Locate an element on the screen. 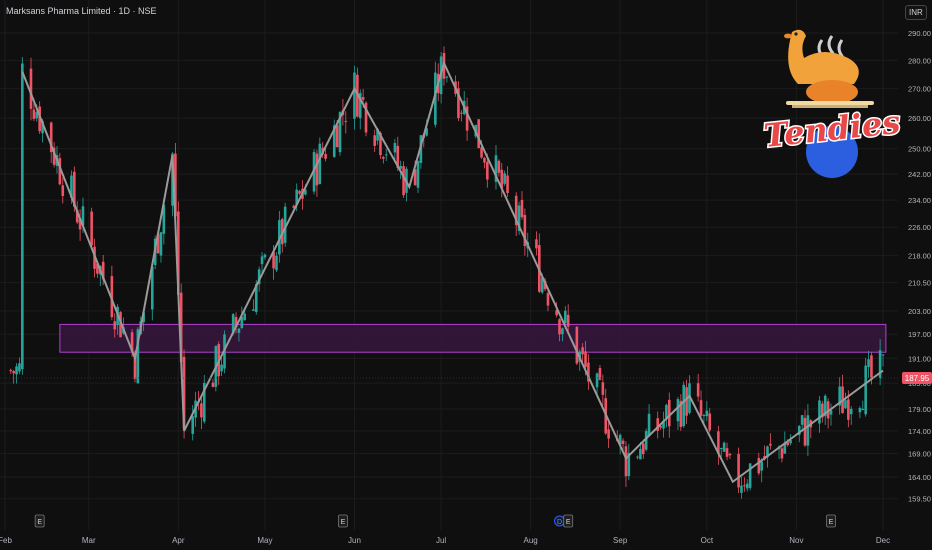 The width and height of the screenshot is (932, 550). y-tick-label: 210.50 is located at coordinates (919, 283).